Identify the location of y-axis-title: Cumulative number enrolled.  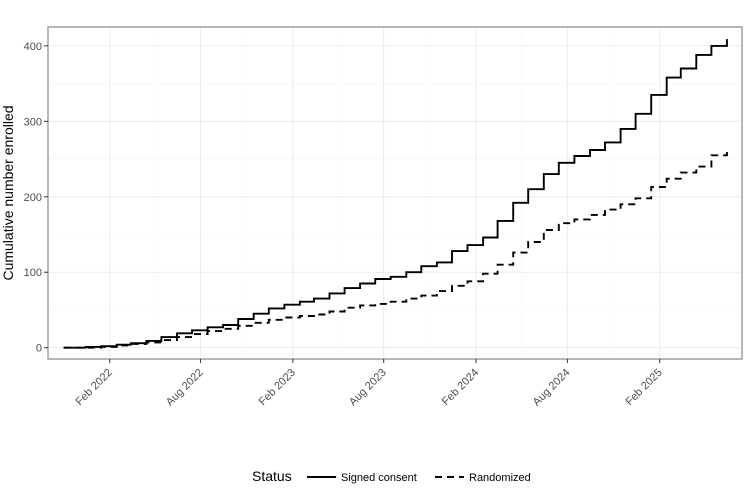
(8, 192).